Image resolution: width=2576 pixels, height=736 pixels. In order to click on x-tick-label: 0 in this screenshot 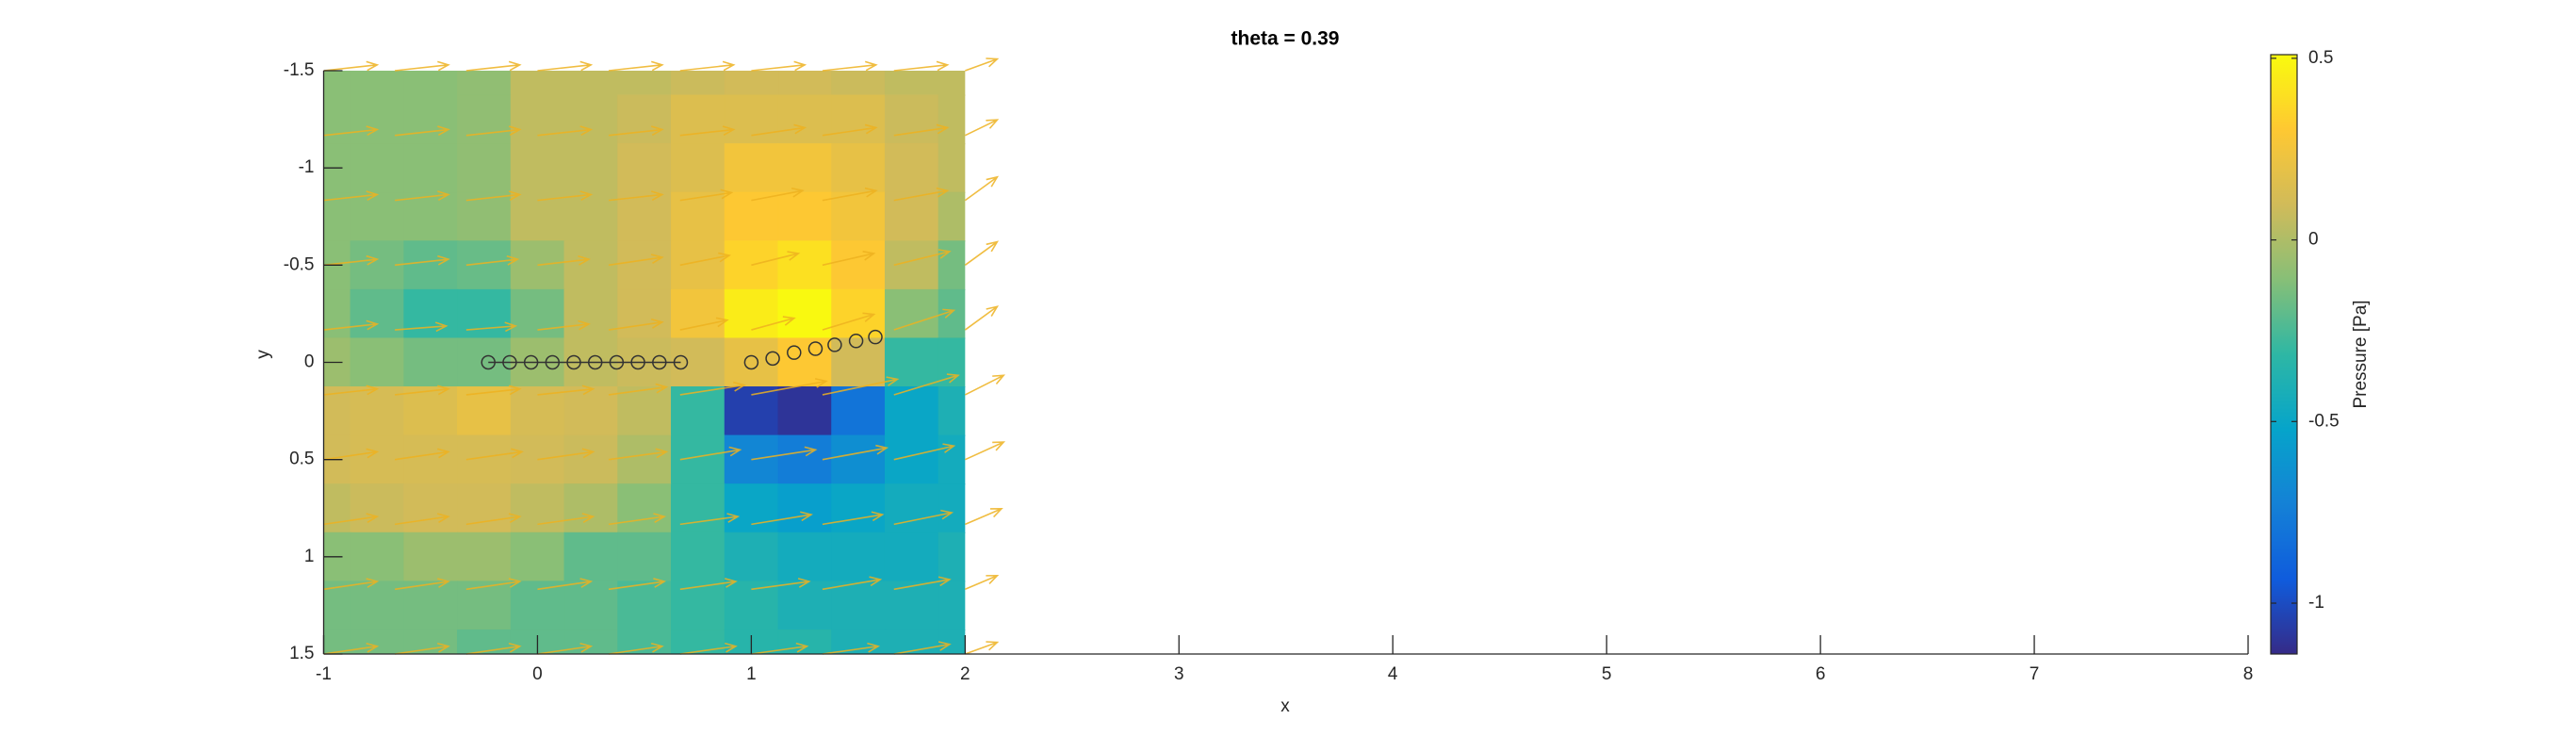, I will do `click(537, 674)`.